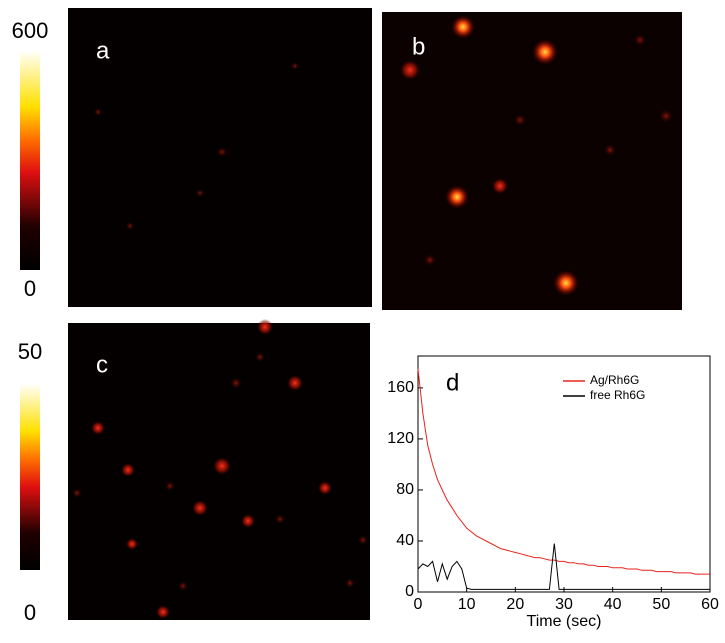 Image resolution: width=725 pixels, height=643 pixels. What do you see at coordinates (613, 604) in the screenshot?
I see `x-tick-label: 40` at bounding box center [613, 604].